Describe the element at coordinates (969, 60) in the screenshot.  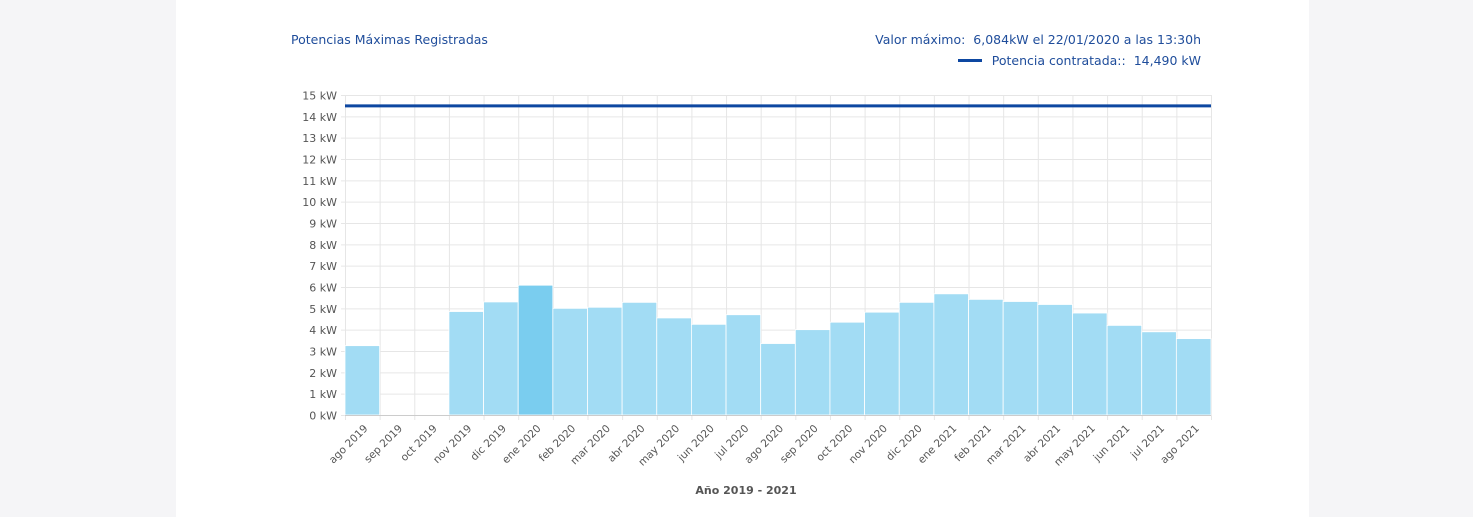
I see `legend-line-swatch` at that location.